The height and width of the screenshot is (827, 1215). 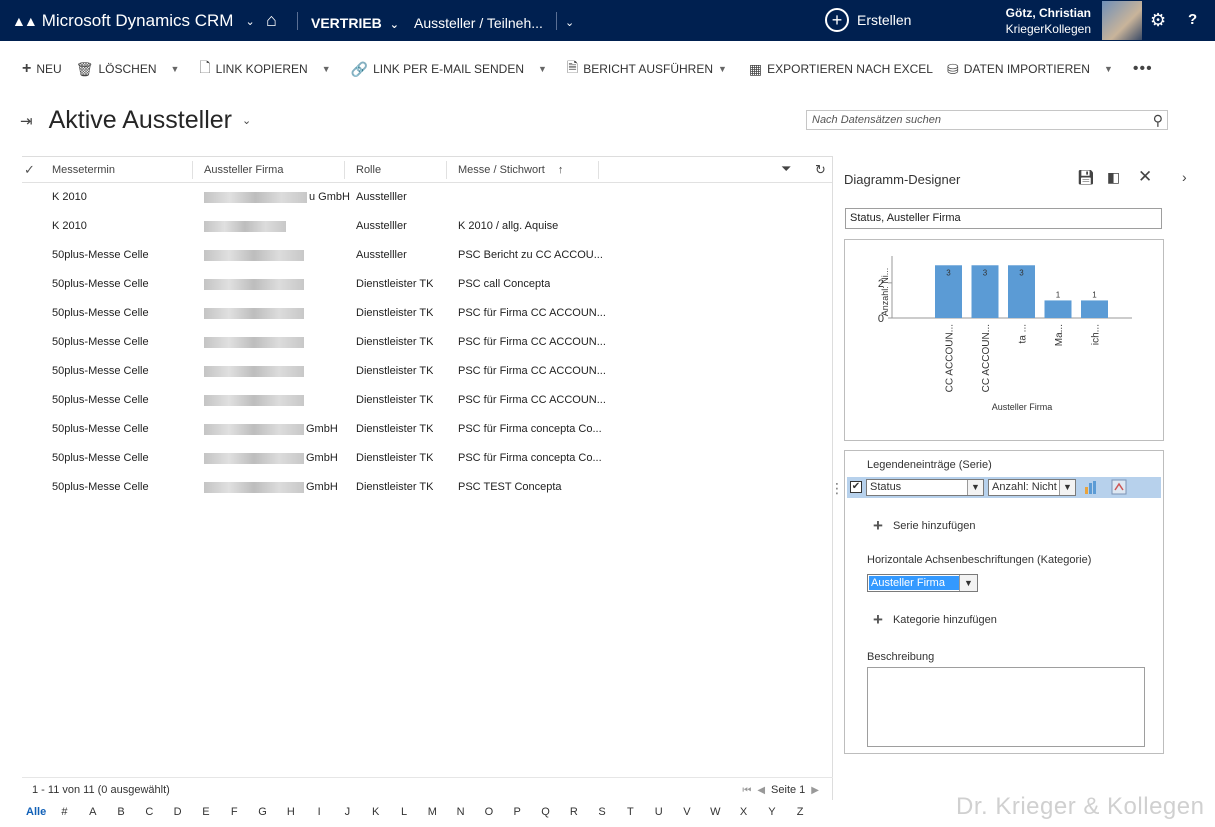 I want to click on alpha-filter-l: L, so click(x=404, y=812).